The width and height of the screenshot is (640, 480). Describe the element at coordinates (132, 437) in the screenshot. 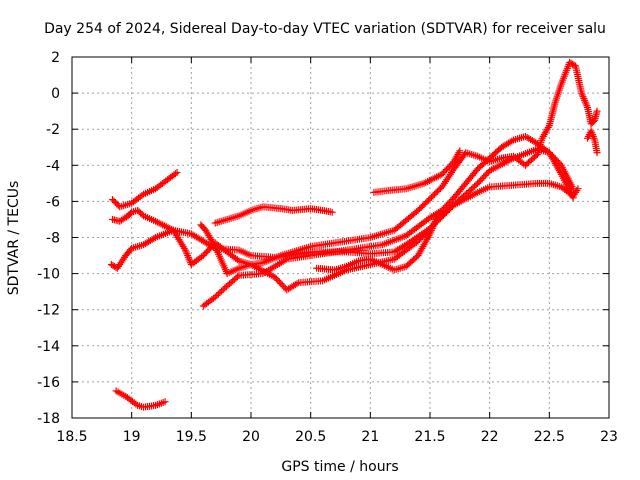

I see `x-tick-label: 19` at that location.